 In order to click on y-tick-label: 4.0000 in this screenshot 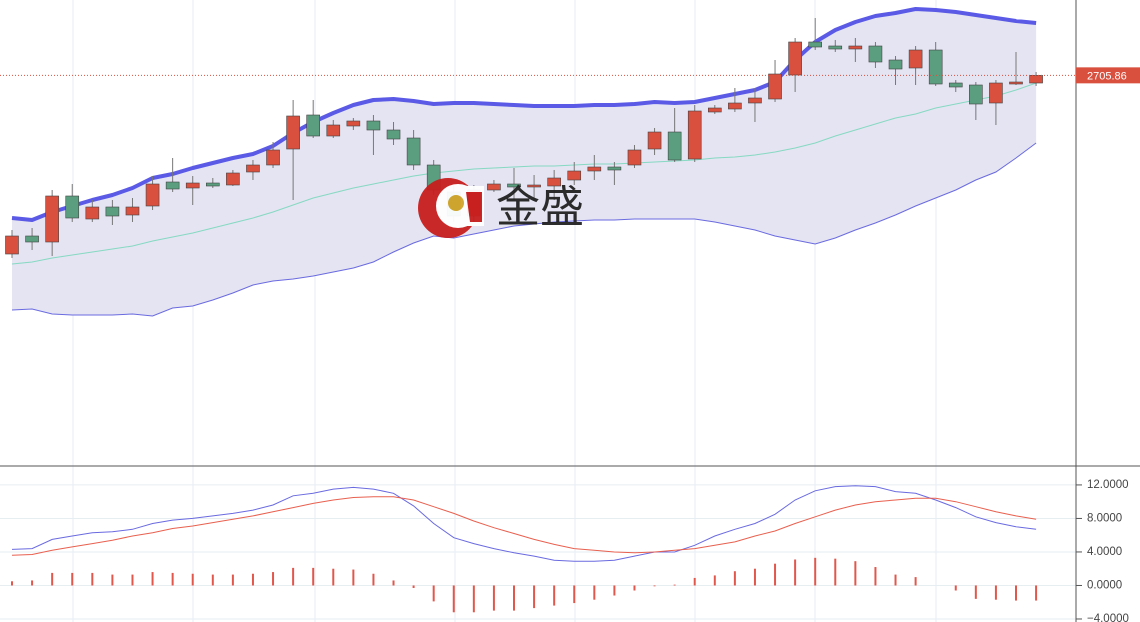, I will do `click(1104, 552)`.